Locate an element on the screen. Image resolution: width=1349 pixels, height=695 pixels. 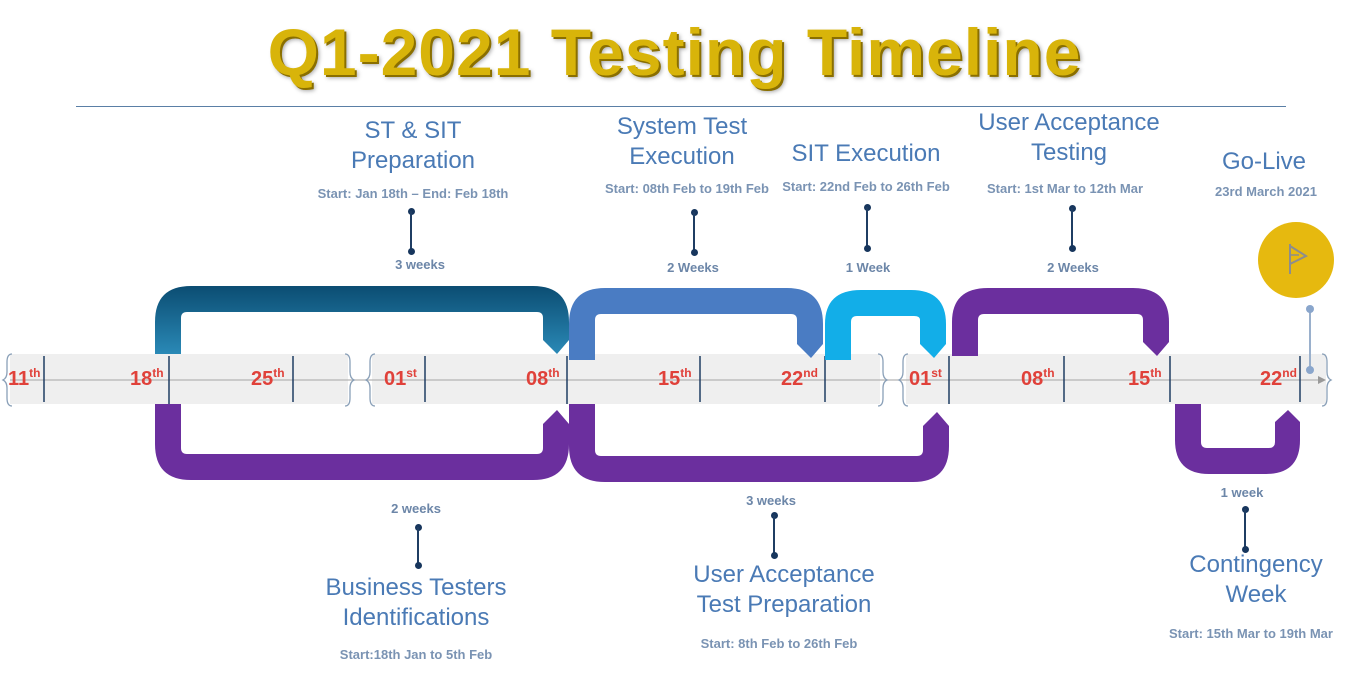
arch-uat is located at coordinates (1060, 322).